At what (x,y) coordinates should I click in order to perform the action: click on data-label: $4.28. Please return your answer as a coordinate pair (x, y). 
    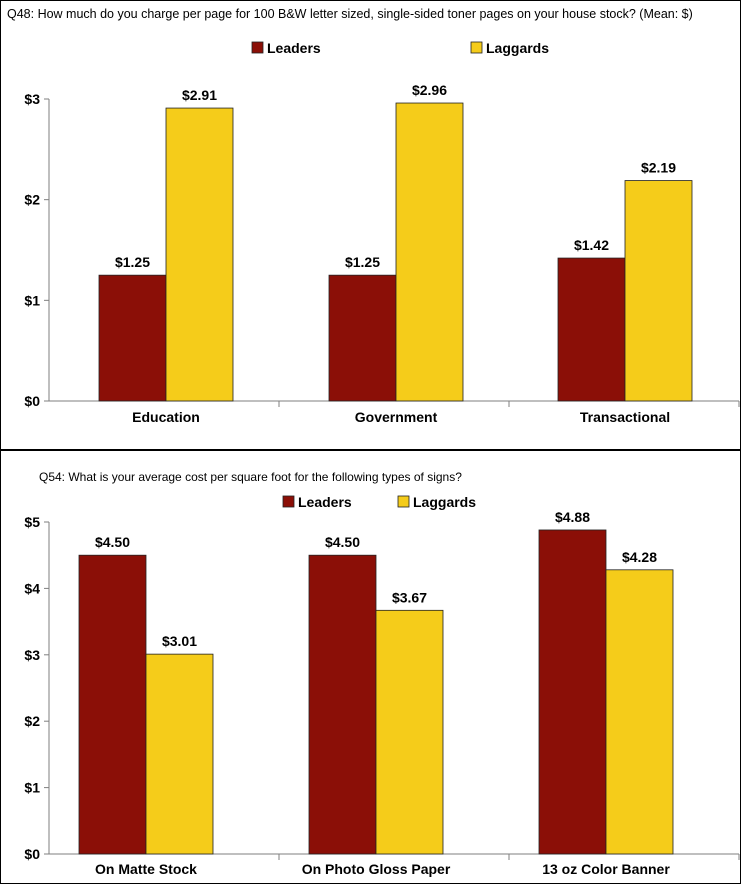
    Looking at the image, I should click on (639, 557).